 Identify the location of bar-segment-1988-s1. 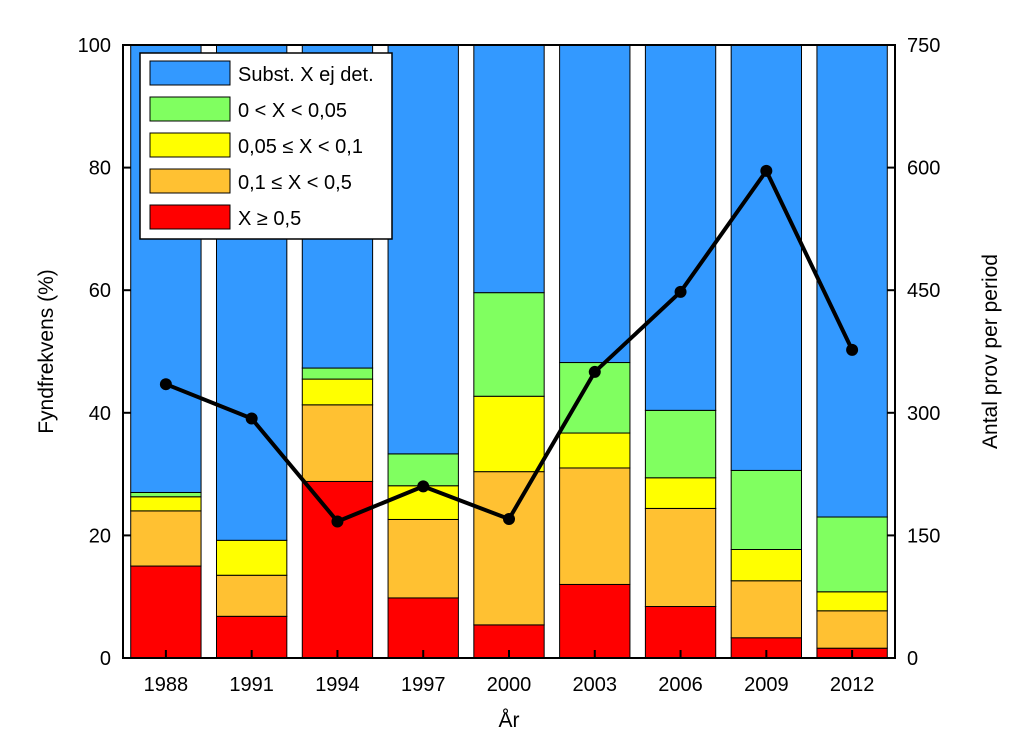
(166, 538).